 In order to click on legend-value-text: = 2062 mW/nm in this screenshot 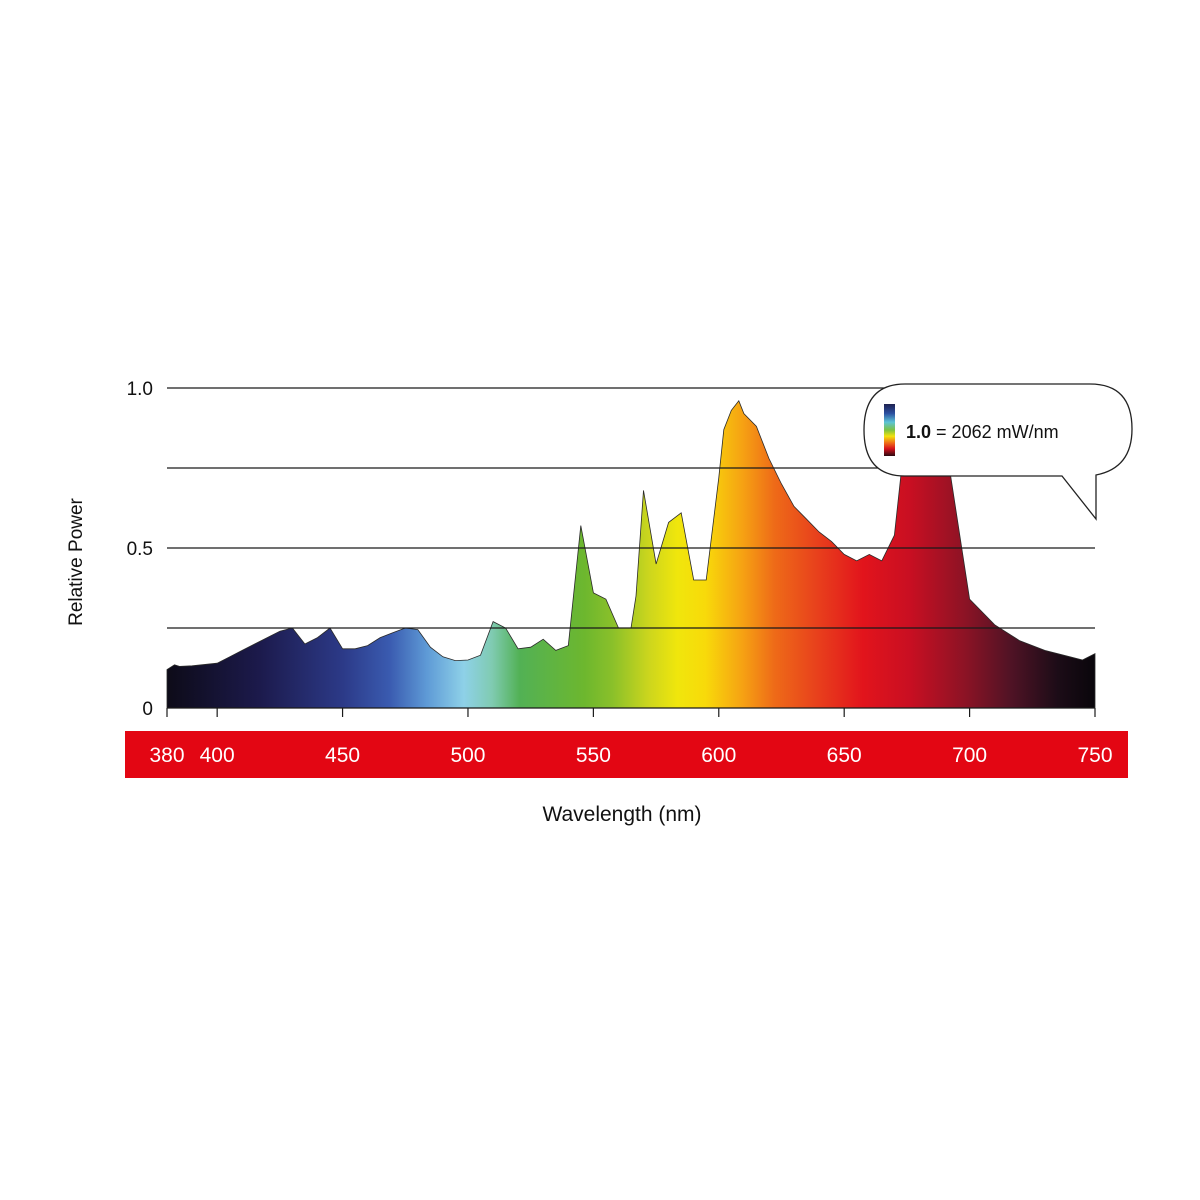, I will do `click(997, 432)`.